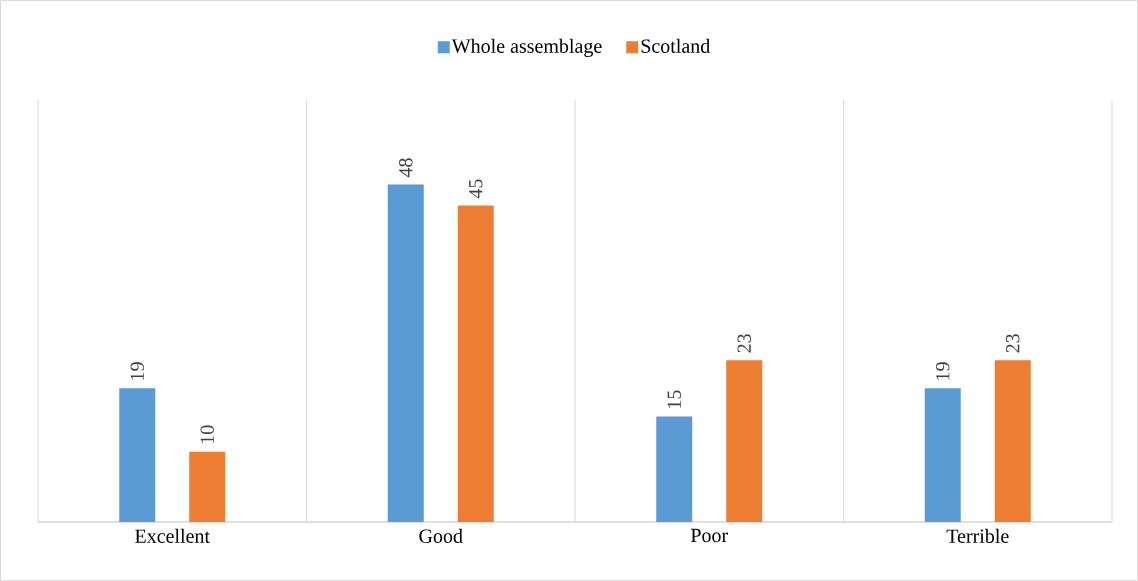 Image resolution: width=1138 pixels, height=581 pixels. What do you see at coordinates (207, 434) in the screenshot?
I see `data-label: 10` at bounding box center [207, 434].